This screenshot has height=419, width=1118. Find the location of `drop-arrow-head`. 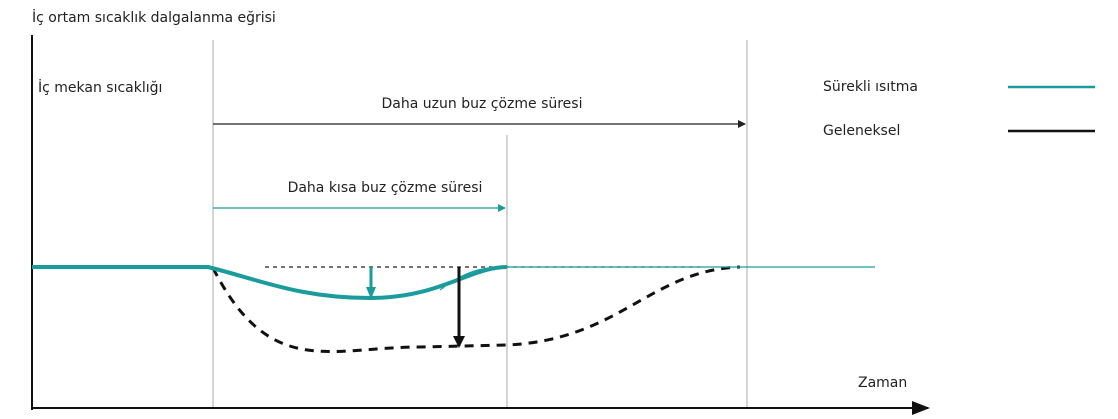

drop-arrow-head is located at coordinates (459, 342).